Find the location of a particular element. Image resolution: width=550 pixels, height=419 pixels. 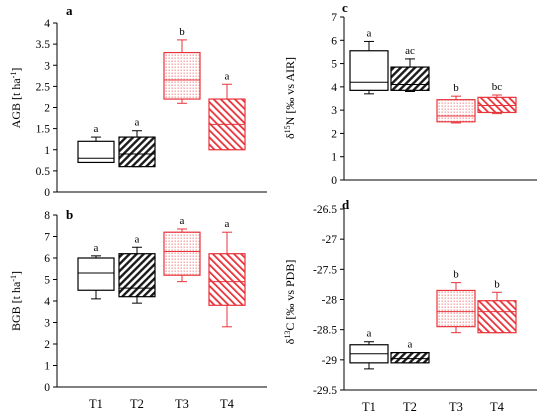

y-tick-label: -28.5 is located at coordinates (325, 331).